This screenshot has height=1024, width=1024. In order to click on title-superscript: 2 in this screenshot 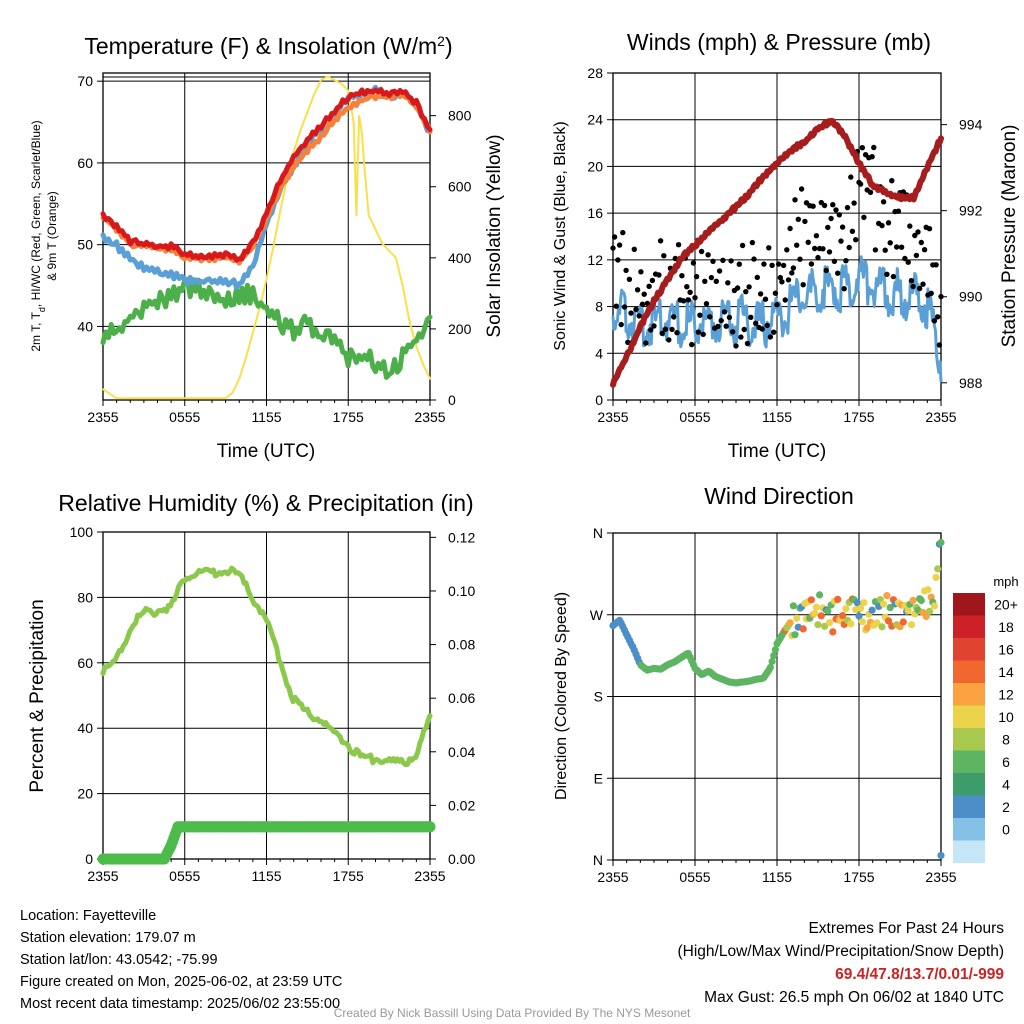, I will do `click(441, 41)`.